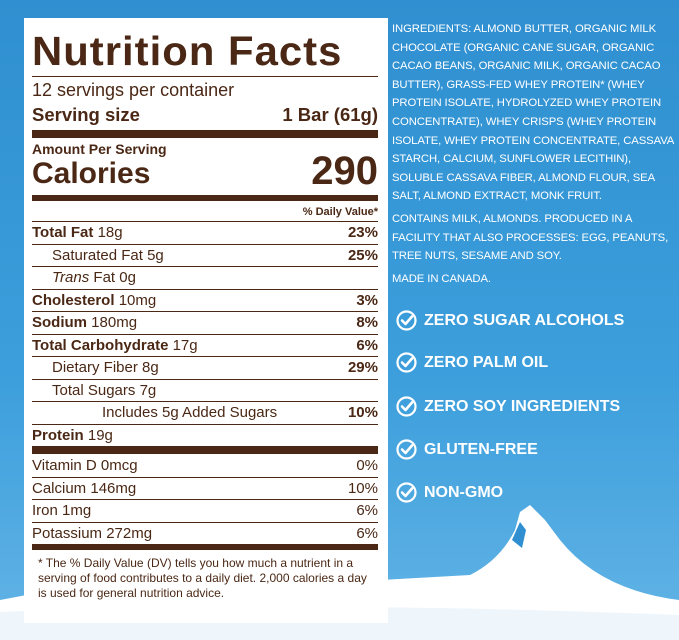  What do you see at coordinates (340, 212) in the screenshot?
I see `daily-value-header: % Daily Value*` at bounding box center [340, 212].